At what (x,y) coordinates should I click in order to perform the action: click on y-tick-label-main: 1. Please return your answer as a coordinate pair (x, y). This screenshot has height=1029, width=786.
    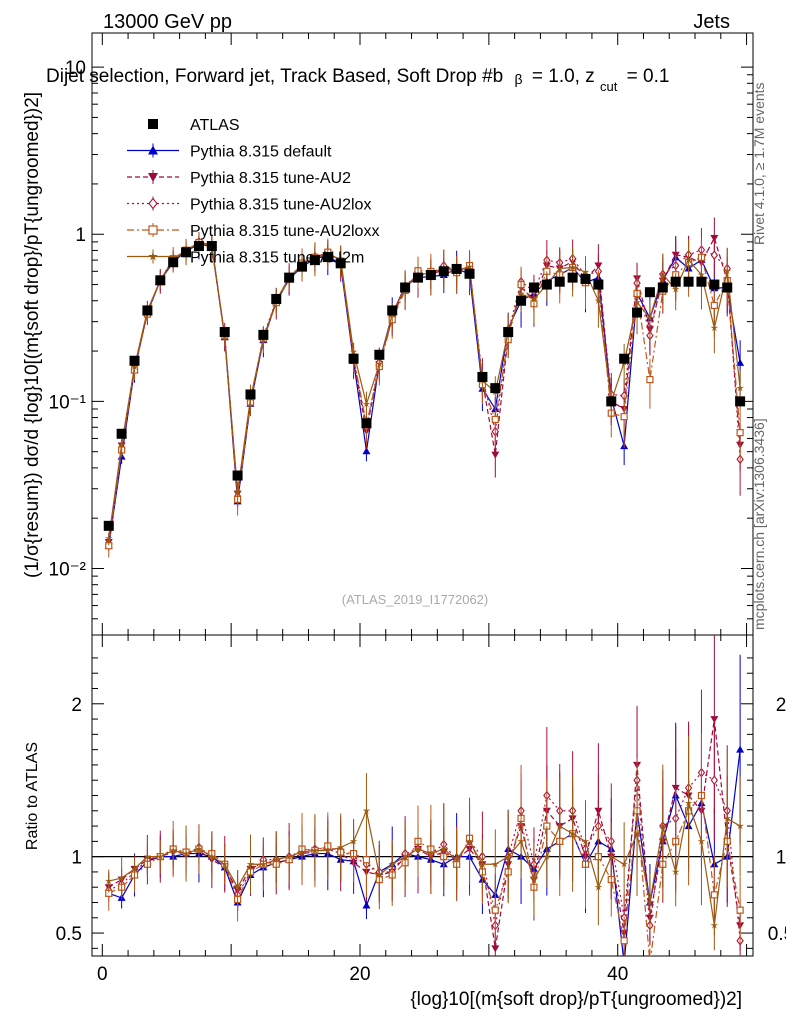
    Looking at the image, I should click on (80, 235).